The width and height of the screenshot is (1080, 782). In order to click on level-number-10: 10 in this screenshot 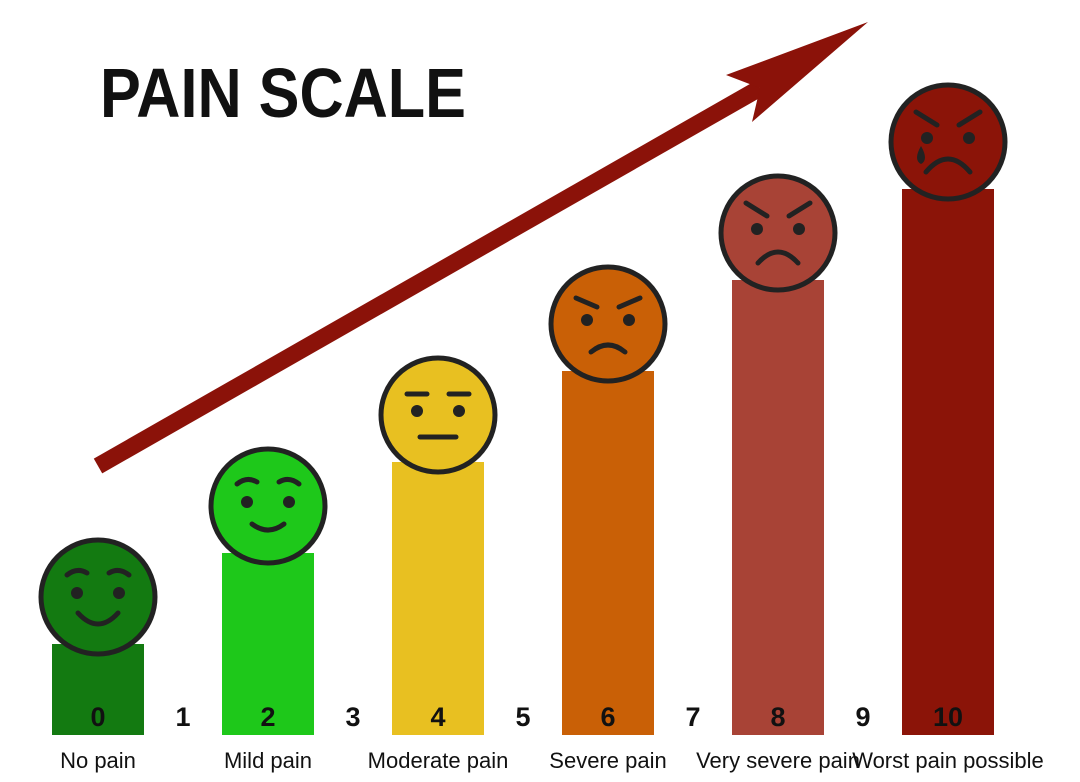, I will do `click(948, 717)`.